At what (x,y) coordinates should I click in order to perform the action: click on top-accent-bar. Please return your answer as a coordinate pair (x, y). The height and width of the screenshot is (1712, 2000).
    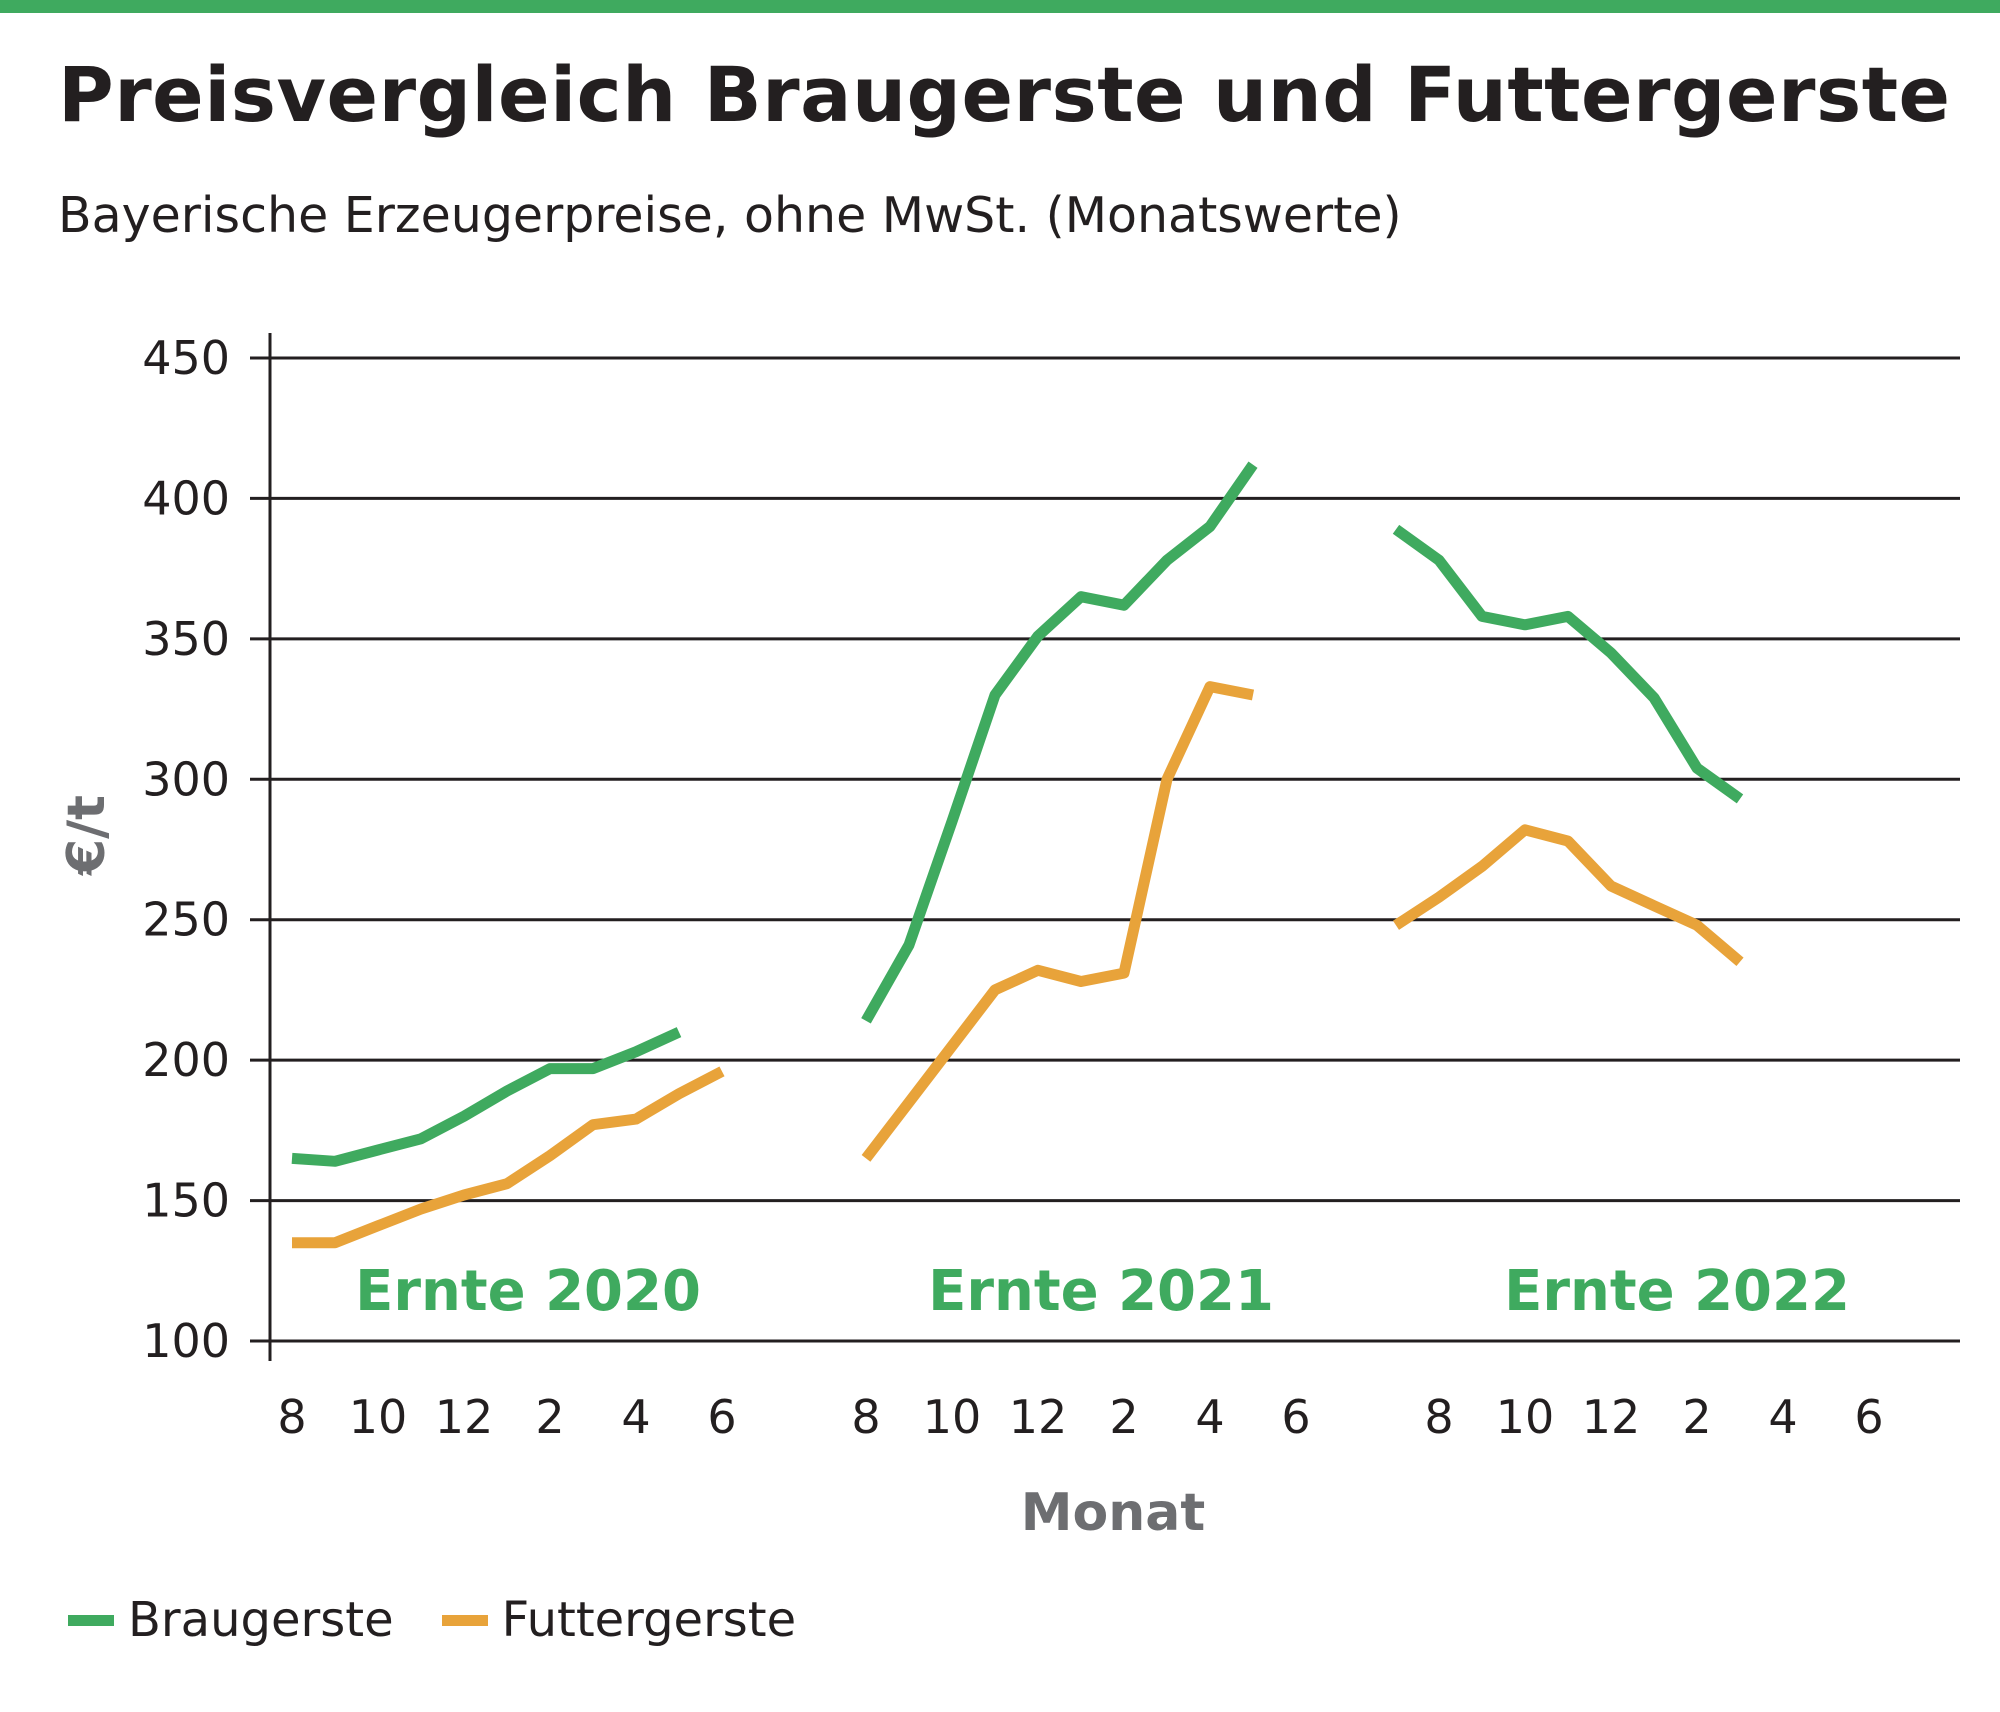
    Looking at the image, I should click on (1000, 6).